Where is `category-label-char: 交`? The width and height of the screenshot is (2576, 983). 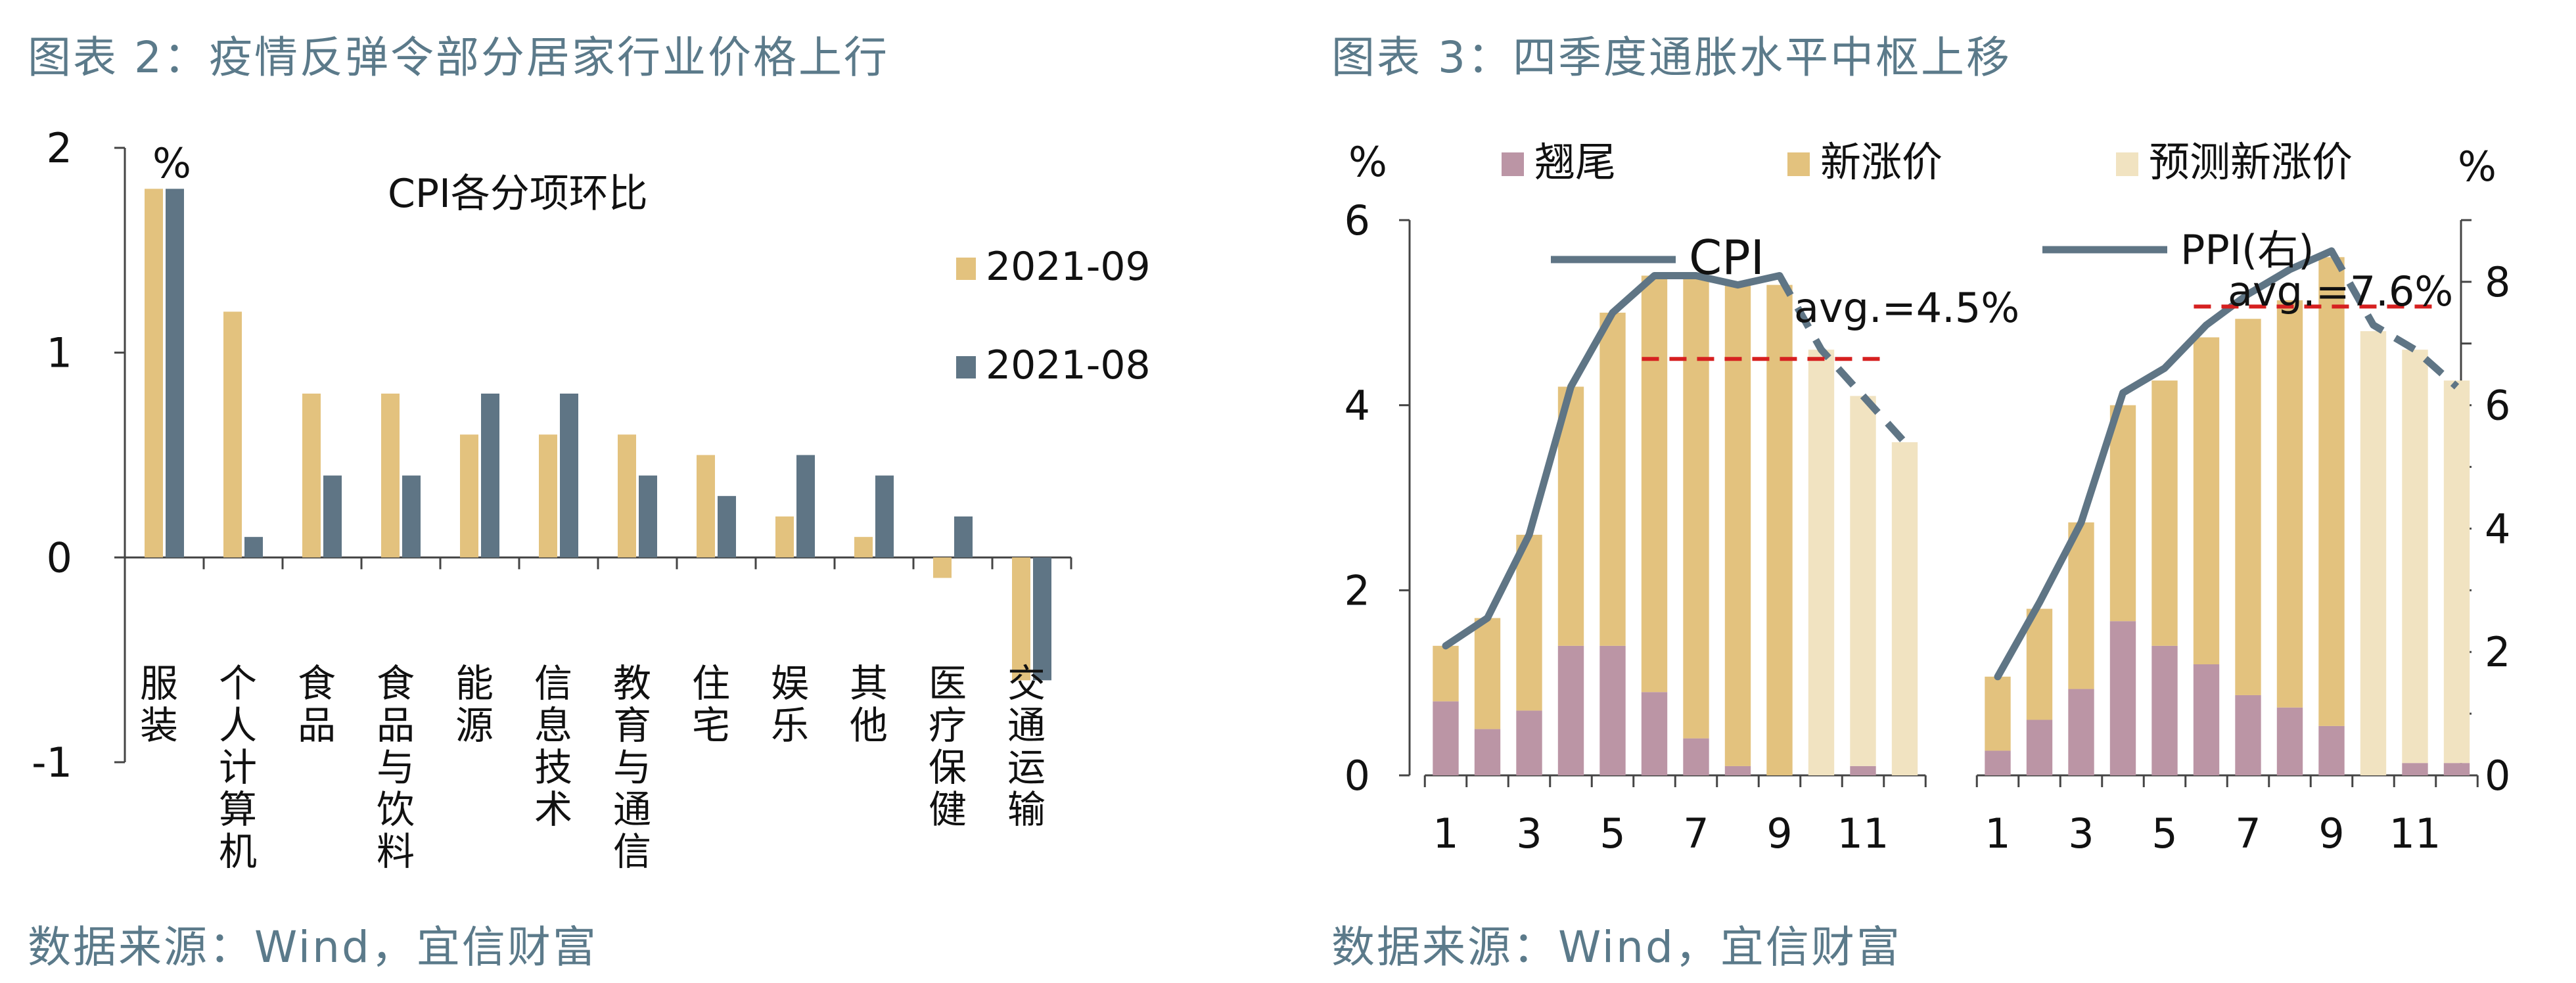
category-label-char: 交 is located at coordinates (1026, 683).